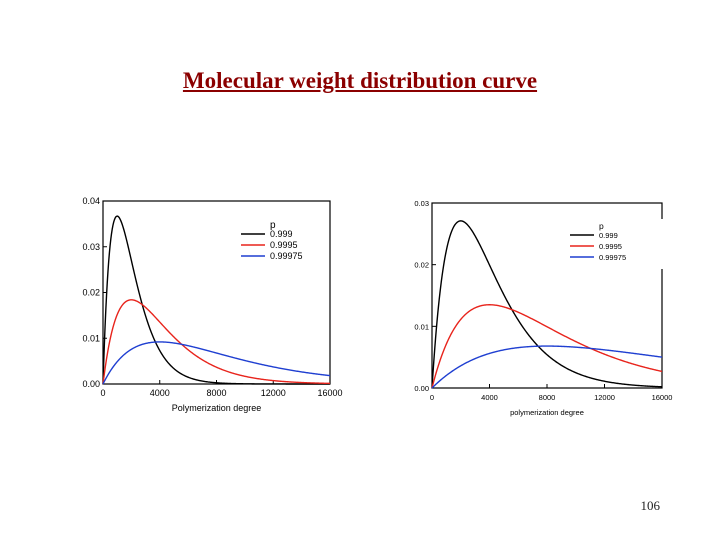 The image size is (720, 540). What do you see at coordinates (91, 201) in the screenshot?
I see `y-tick-label: 0.04` at bounding box center [91, 201].